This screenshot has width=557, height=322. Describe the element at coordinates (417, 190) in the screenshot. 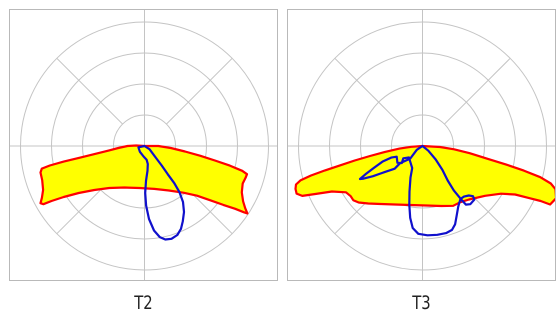

I see `distribution-curve-outline-t3` at that location.